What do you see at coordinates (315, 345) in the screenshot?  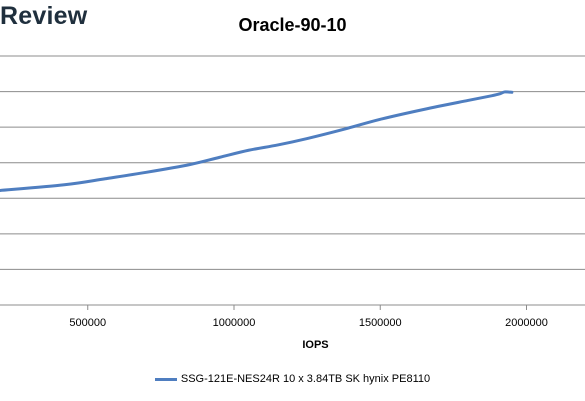 I see `x-axis-title: IOPS` at bounding box center [315, 345].